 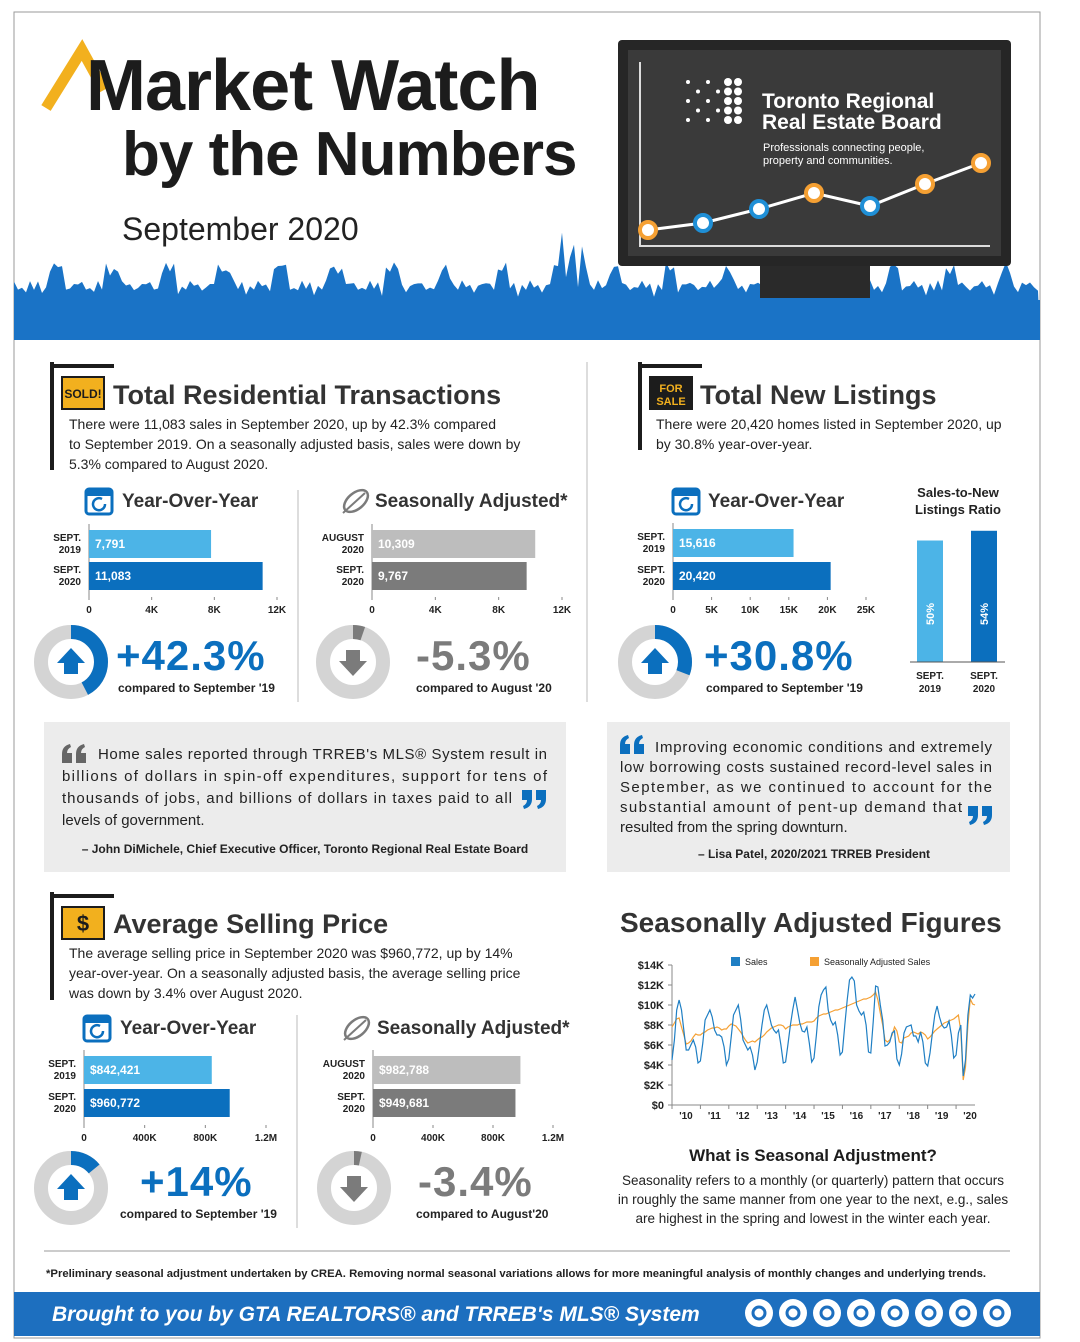 What do you see at coordinates (814, 854) in the screenshot?
I see `quote-attribution: – Lisa Patel, 2020/2021 TRREB President` at bounding box center [814, 854].